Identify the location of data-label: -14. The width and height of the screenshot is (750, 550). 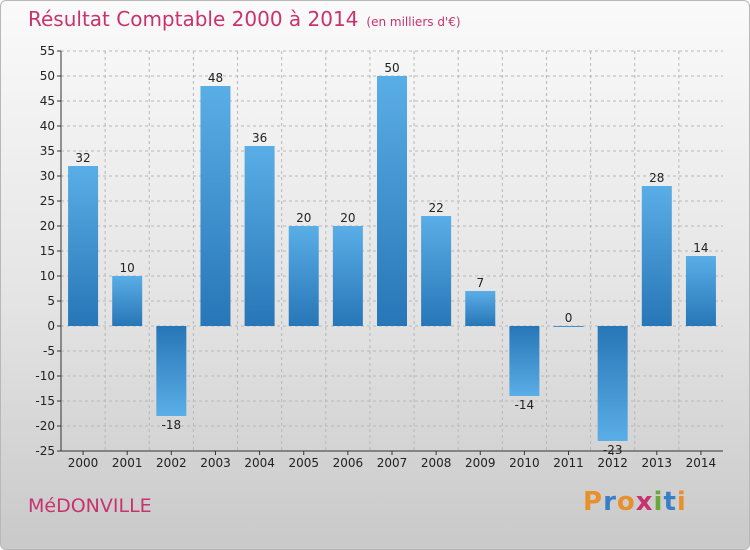
(525, 405).